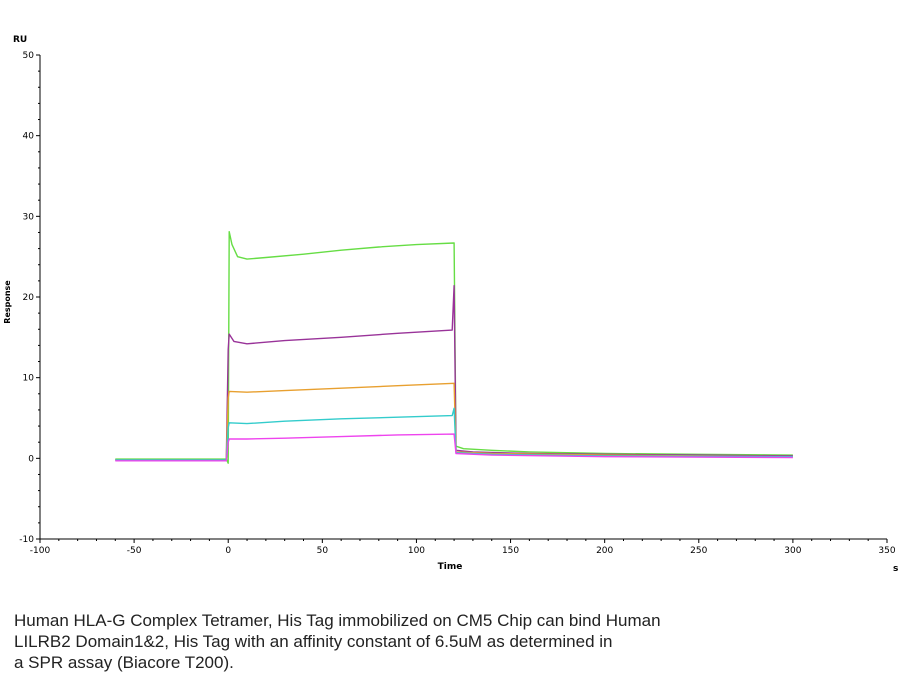 This screenshot has width=900, height=686. What do you see at coordinates (323, 551) in the screenshot?
I see `x-tick-label: 50` at bounding box center [323, 551].